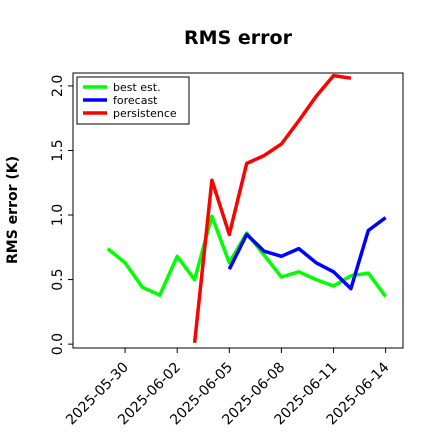  Describe the element at coordinates (58, 150) in the screenshot. I see `y-tick-label: 1.5` at that location.